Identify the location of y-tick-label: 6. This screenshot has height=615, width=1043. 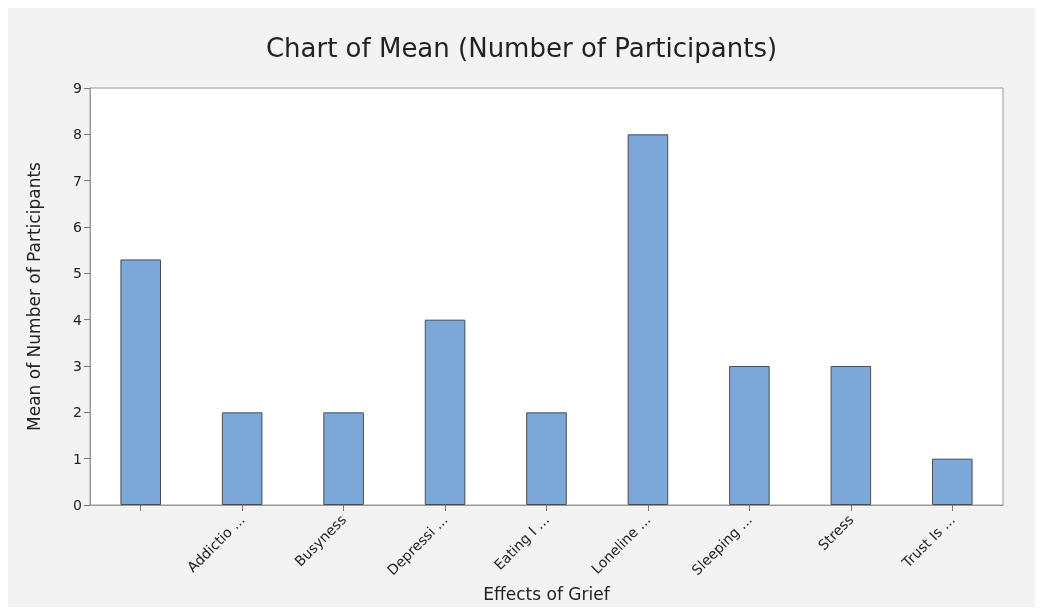
(78, 227).